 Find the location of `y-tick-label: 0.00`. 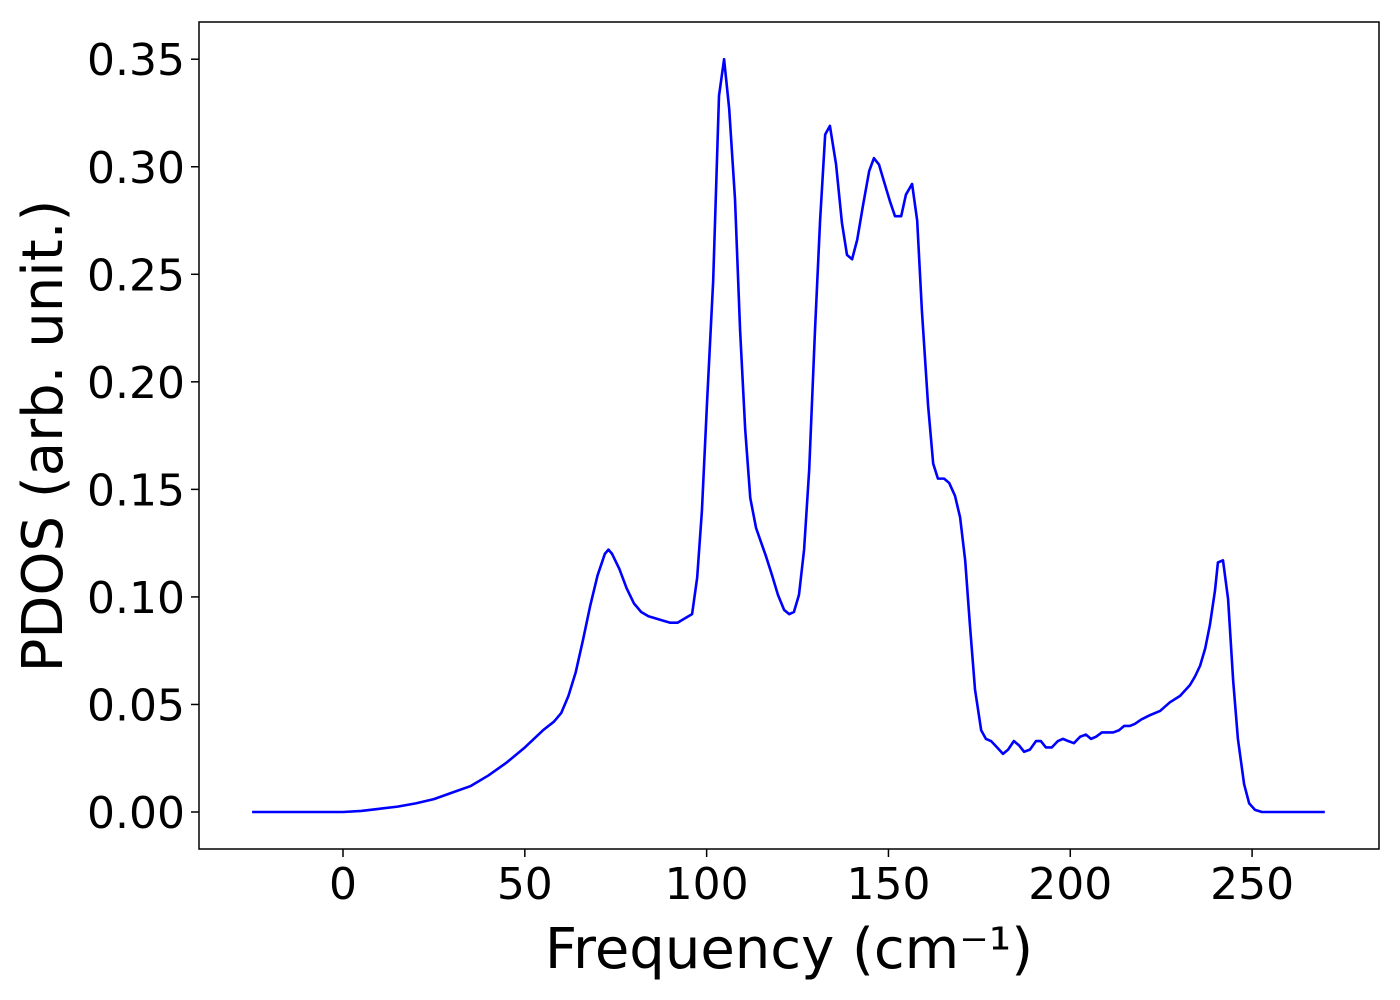

y-tick-label: 0.00 is located at coordinates (136, 813).